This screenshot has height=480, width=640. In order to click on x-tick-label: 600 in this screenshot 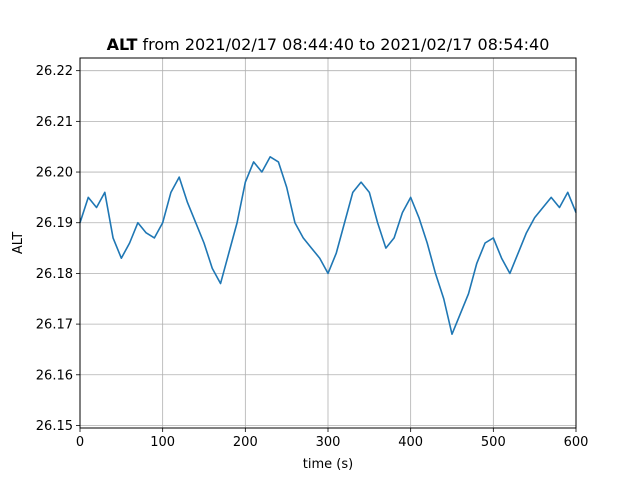, I will do `click(576, 442)`.